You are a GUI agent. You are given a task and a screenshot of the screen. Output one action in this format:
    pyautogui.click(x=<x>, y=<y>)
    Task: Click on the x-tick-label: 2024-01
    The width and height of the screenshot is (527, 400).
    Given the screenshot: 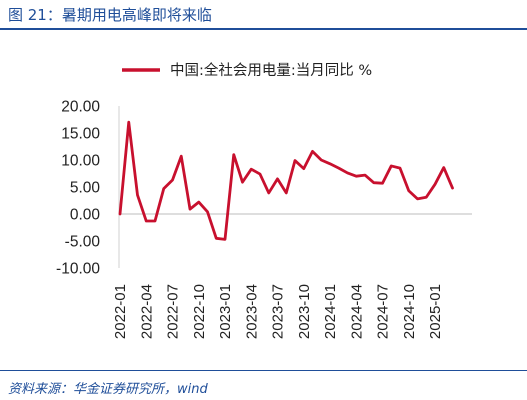 What is the action you would take?
    pyautogui.click(x=330, y=311)
    